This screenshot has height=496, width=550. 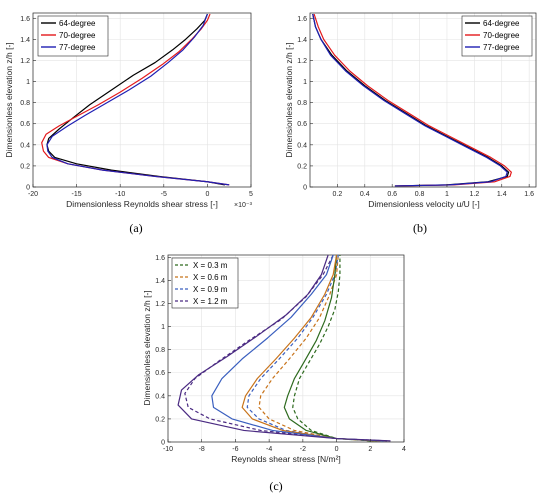 What do you see at coordinates (33, 194) in the screenshot?
I see `x-tick-label--20-a: -20` at bounding box center [33, 194].